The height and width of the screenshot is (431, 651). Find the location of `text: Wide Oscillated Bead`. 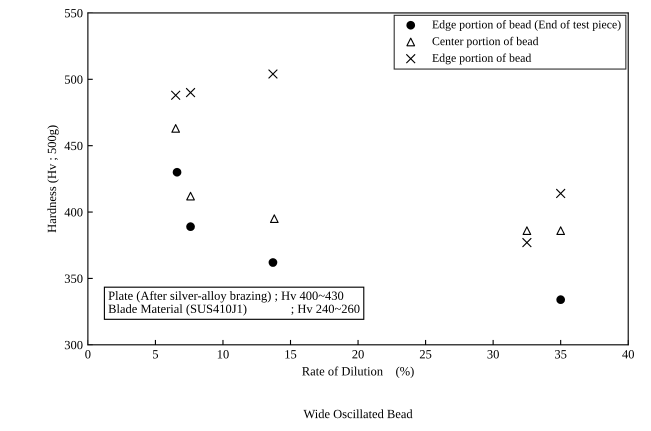

text: Wide Oscillated Bead is located at coordinates (357, 413).